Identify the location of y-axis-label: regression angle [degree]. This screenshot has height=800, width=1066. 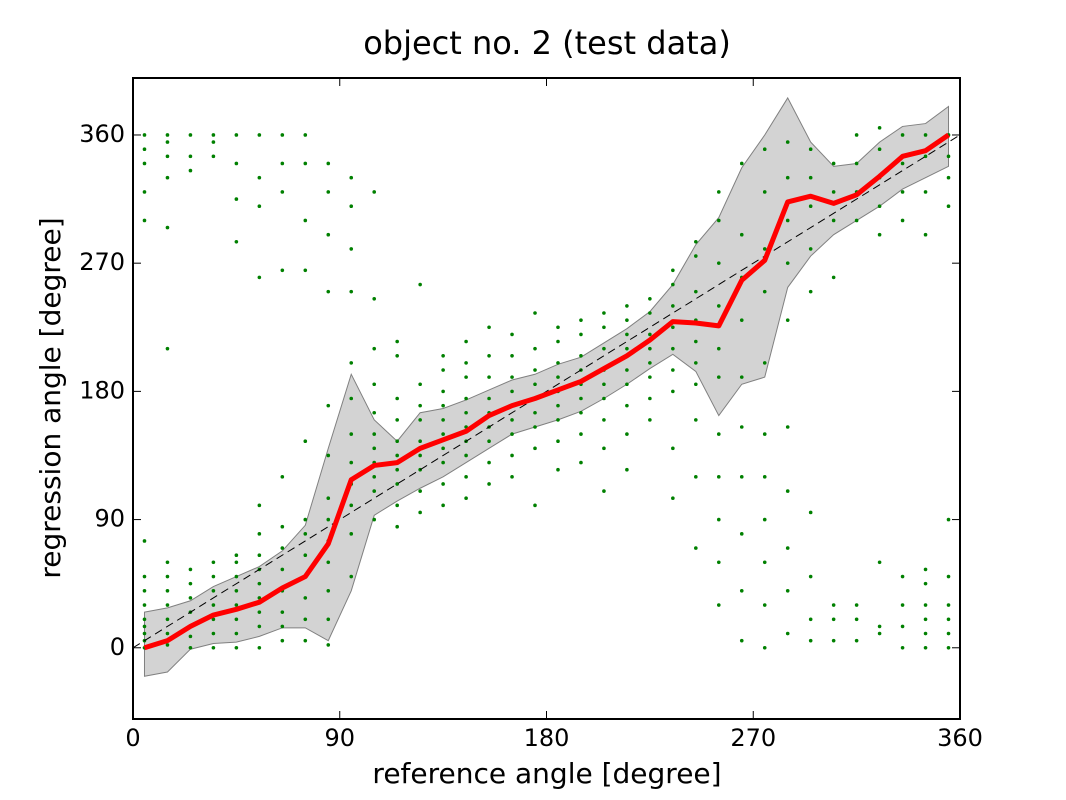
(50, 397).